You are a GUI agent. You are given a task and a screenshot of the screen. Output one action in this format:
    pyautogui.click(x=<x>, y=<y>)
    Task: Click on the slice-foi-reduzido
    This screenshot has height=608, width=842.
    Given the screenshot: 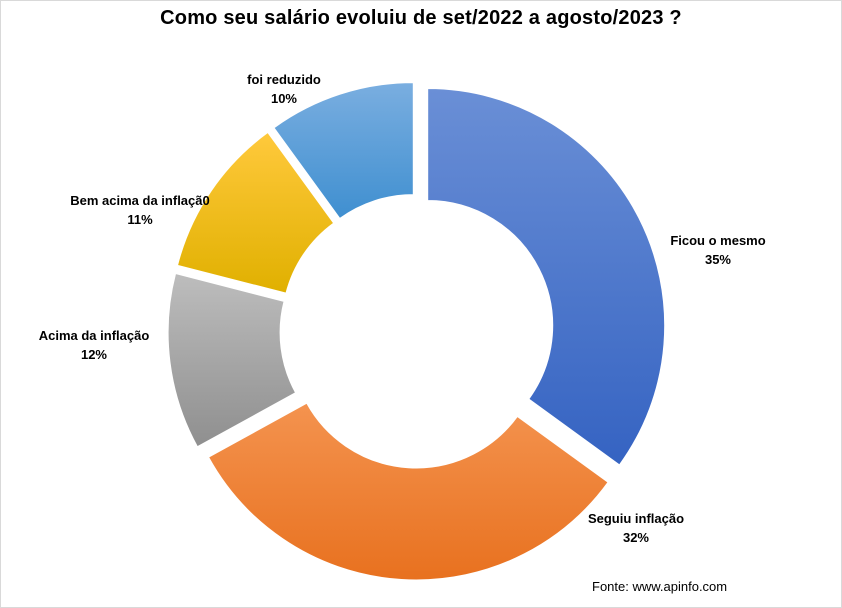 What is the action you would take?
    pyautogui.click(x=343, y=151)
    